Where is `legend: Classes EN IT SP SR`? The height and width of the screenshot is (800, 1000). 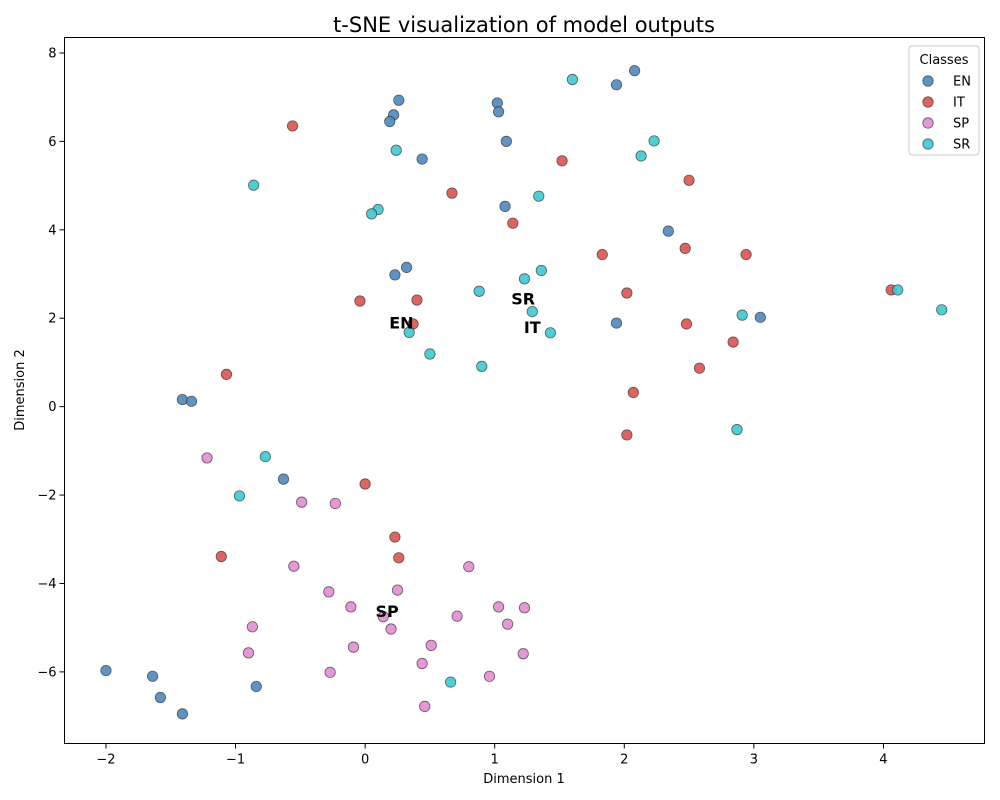 legend: Classes EN IT SP SR is located at coordinates (944, 100).